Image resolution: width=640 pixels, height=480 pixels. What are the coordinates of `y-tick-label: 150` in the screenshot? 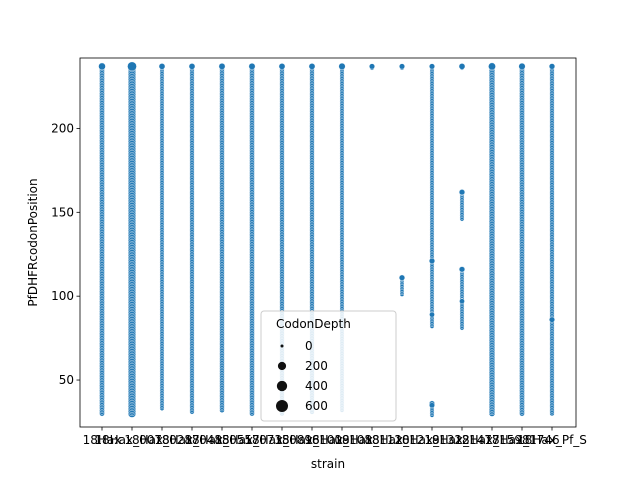 It's located at (62, 212).